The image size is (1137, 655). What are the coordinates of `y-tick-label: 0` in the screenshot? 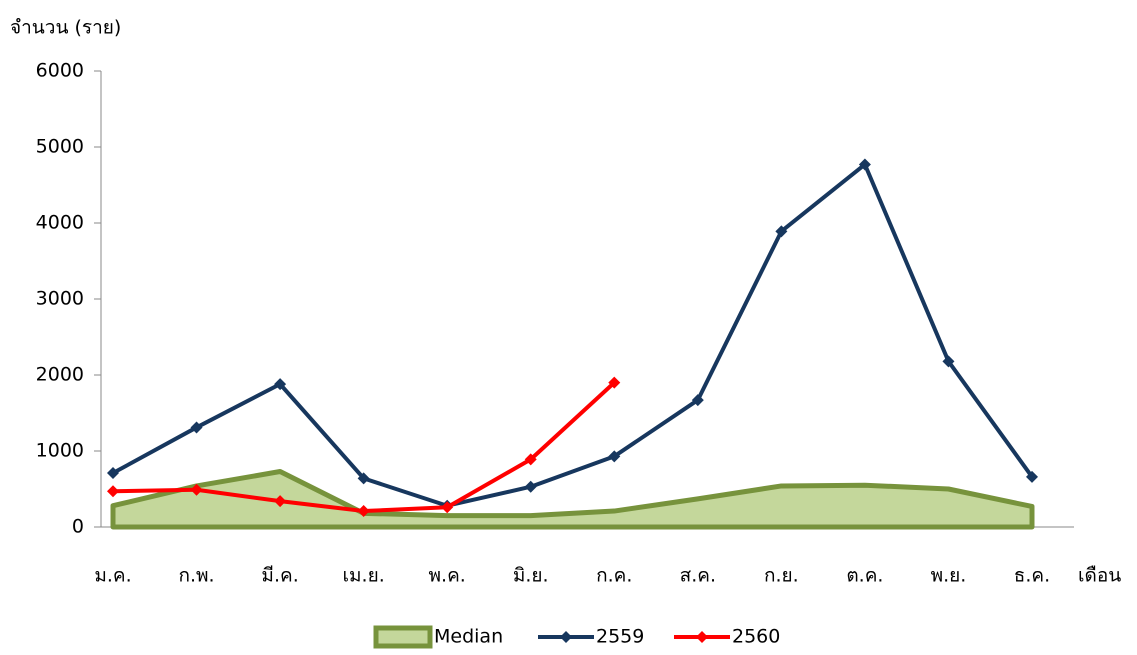 It's located at (78, 527).